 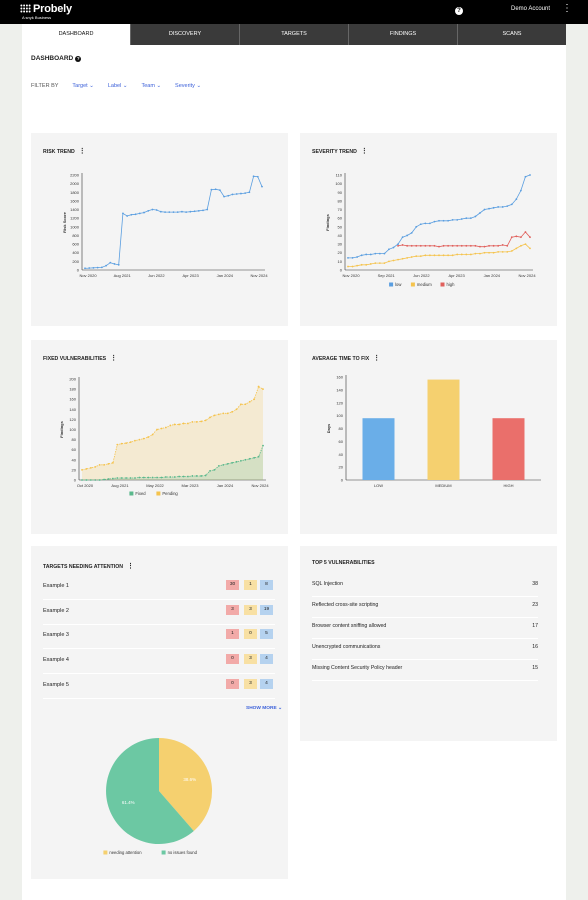 I want to click on tab-scans: SCANS, so click(x=512, y=34).